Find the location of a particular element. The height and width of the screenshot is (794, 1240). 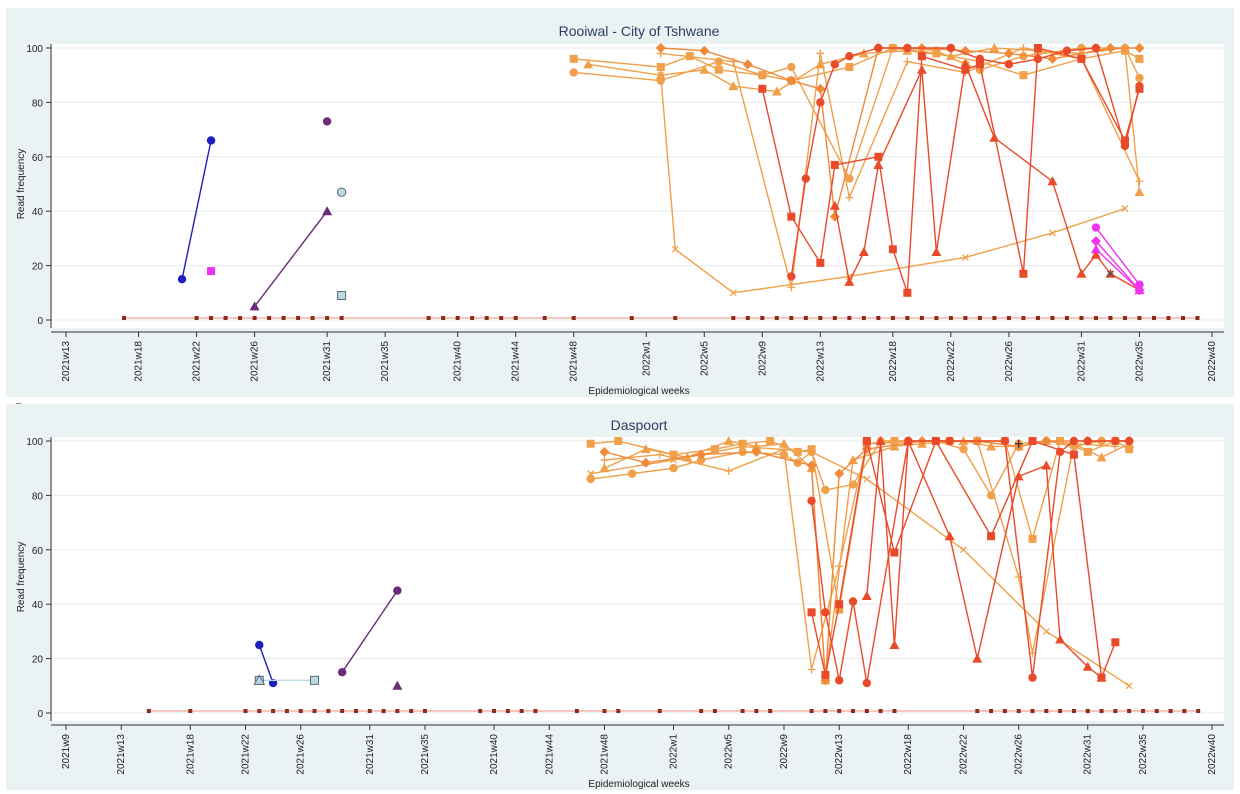

x-tick-label: 2021w35 is located at coordinates (425, 754).